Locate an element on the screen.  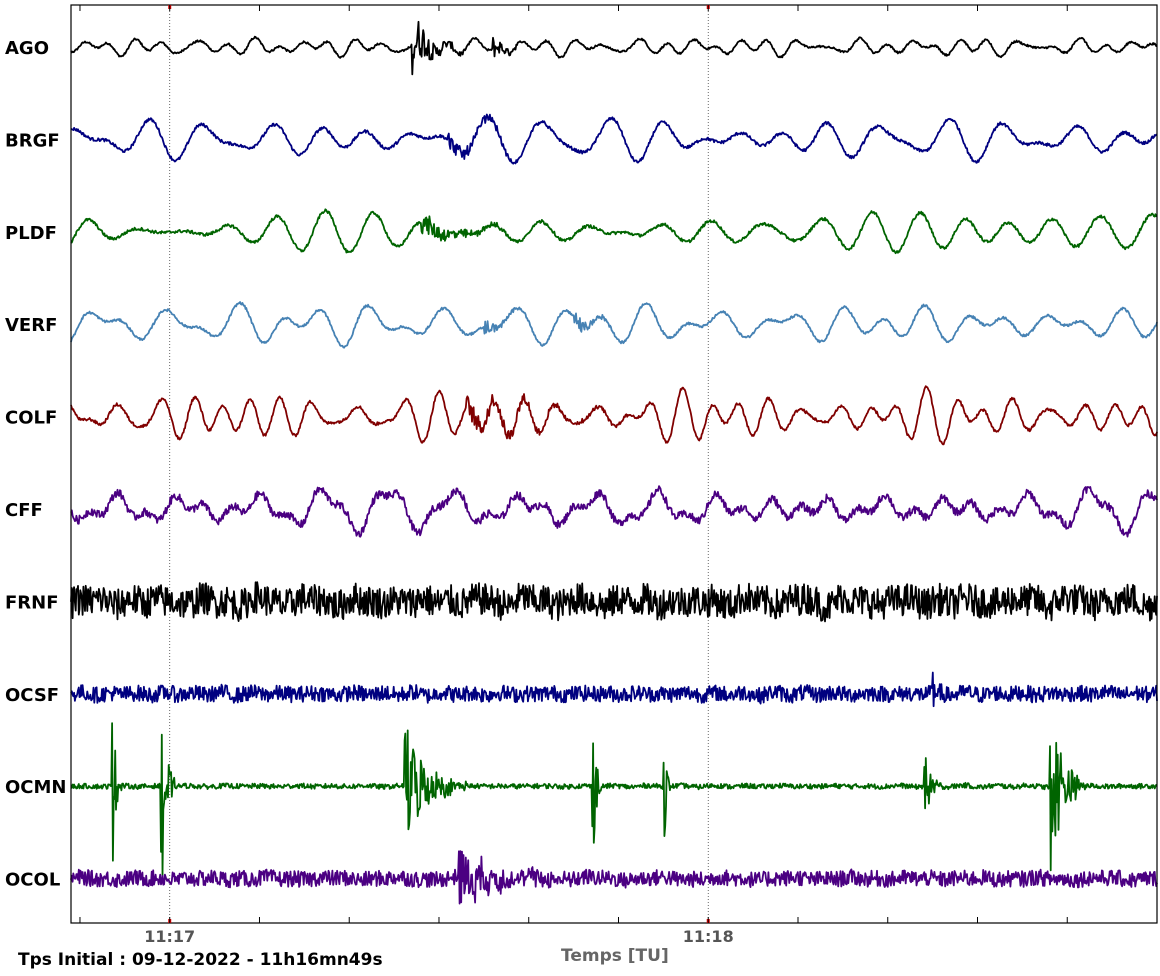
trace-ocol is located at coordinates (614, 877).